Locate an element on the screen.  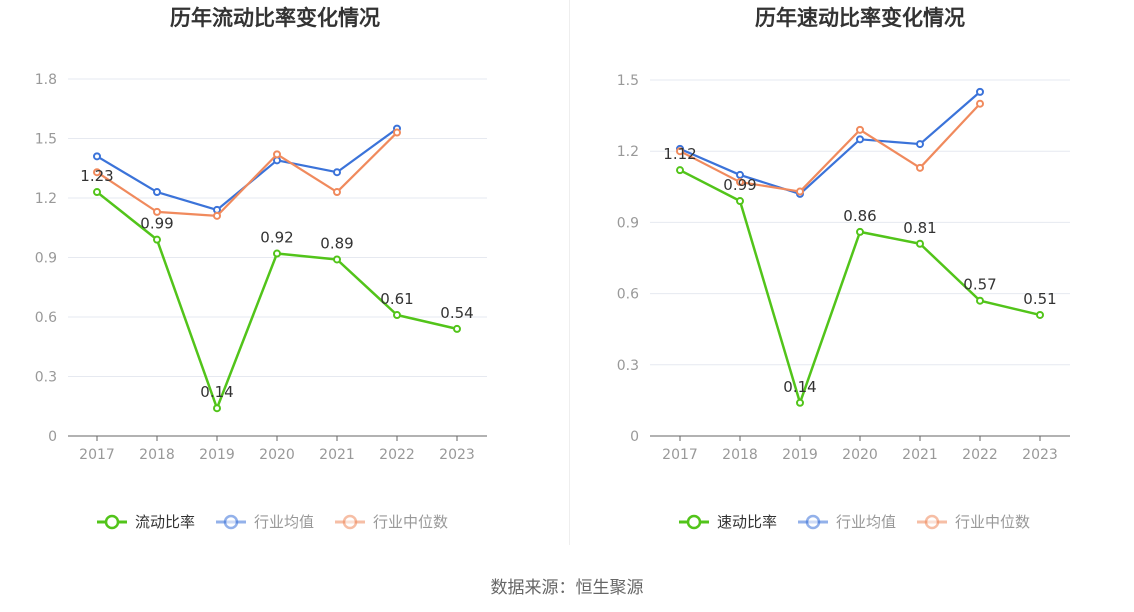
y-tick-label: 1.8 is located at coordinates (46, 80).